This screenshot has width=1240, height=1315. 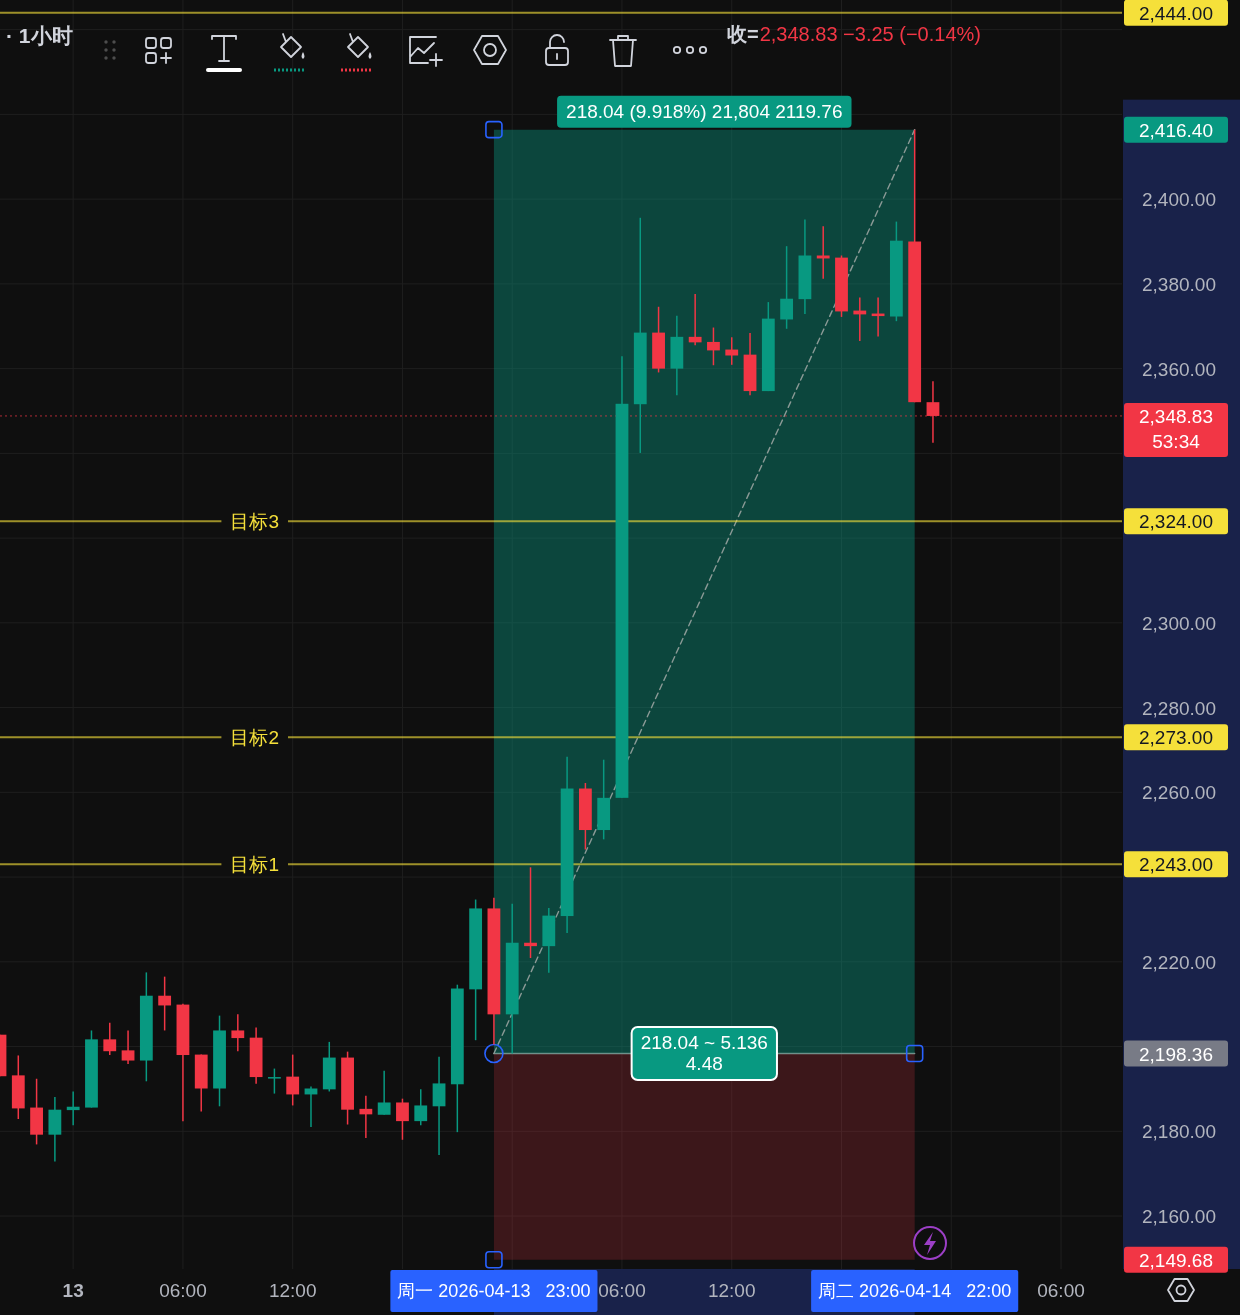 I want to click on y-tick-label: 2,160.00, so click(x=1179, y=1217).